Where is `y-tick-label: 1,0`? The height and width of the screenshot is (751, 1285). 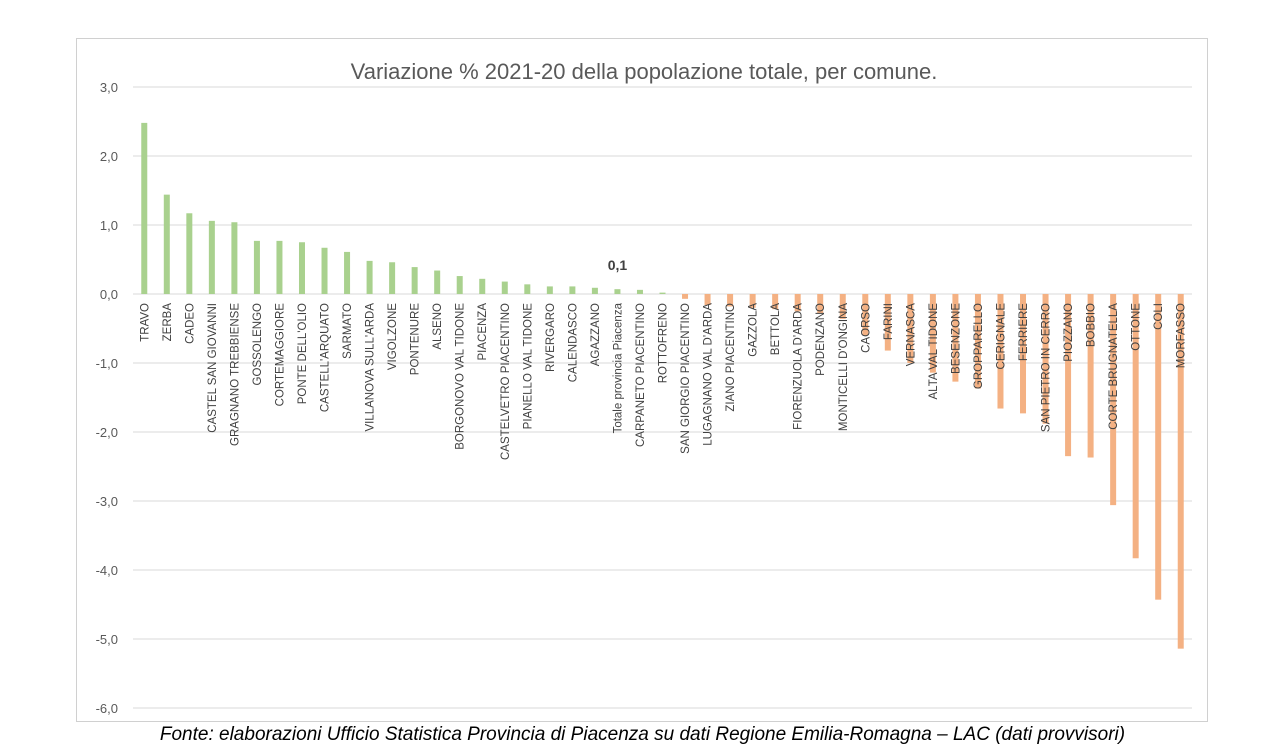 y-tick-label: 1,0 is located at coordinates (109, 225).